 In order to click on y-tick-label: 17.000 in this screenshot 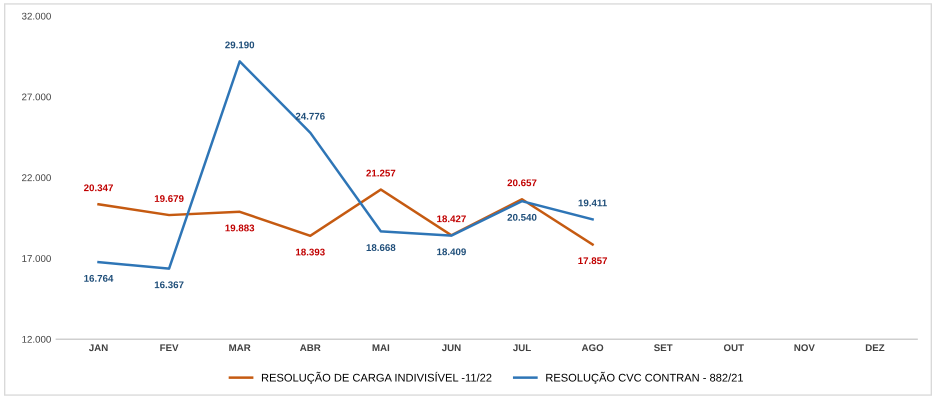, I will do `click(36, 258)`.